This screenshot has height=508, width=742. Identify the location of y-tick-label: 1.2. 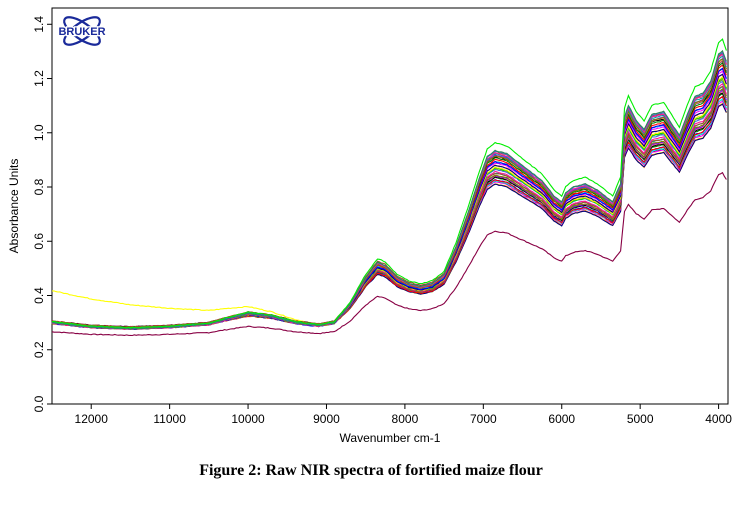
(39, 78).